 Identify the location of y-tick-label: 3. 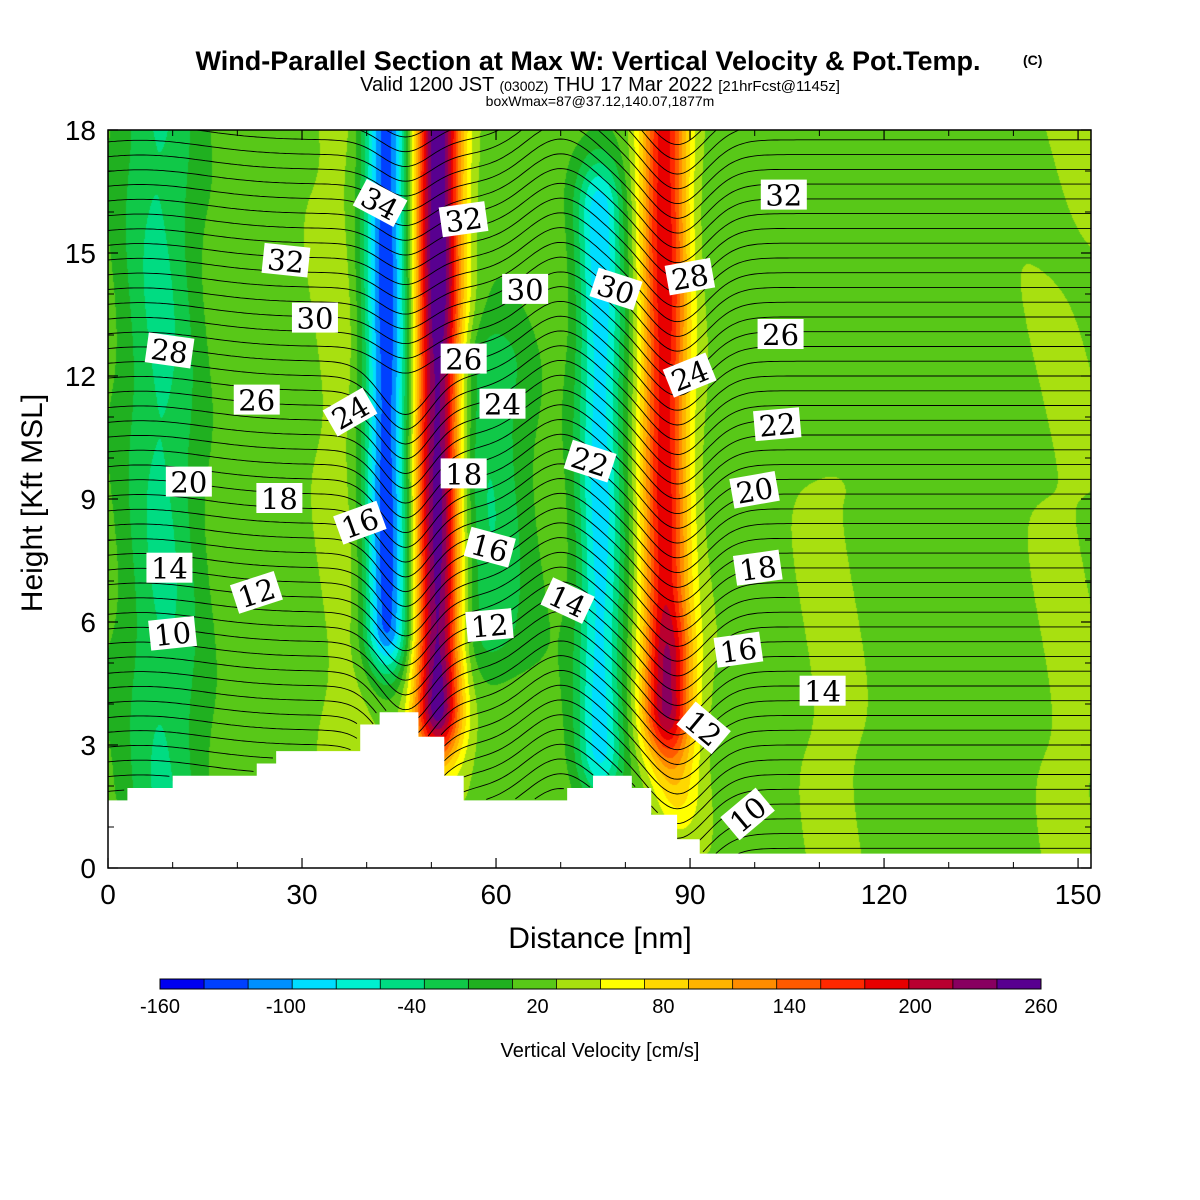
(88, 745).